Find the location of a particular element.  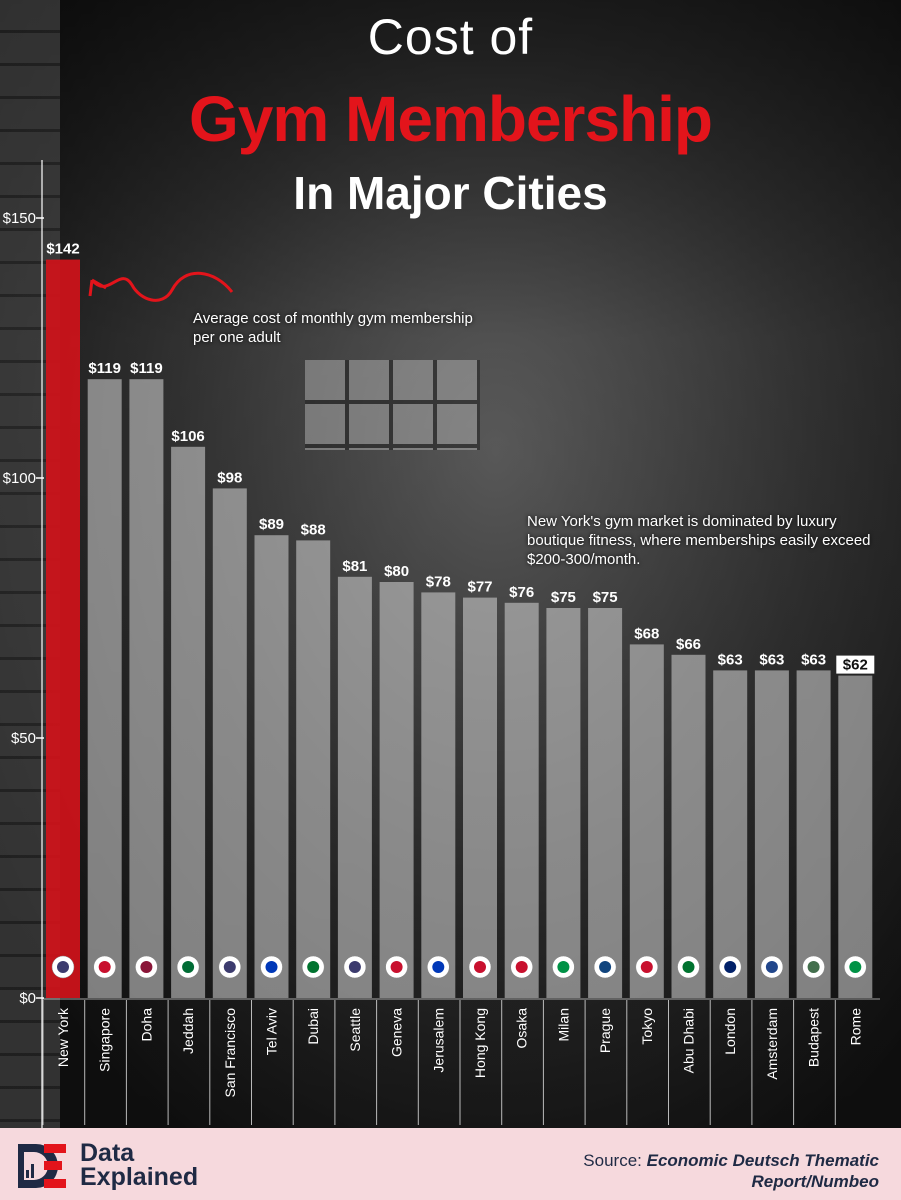

annotation-arrowhead is located at coordinates (97, 287).